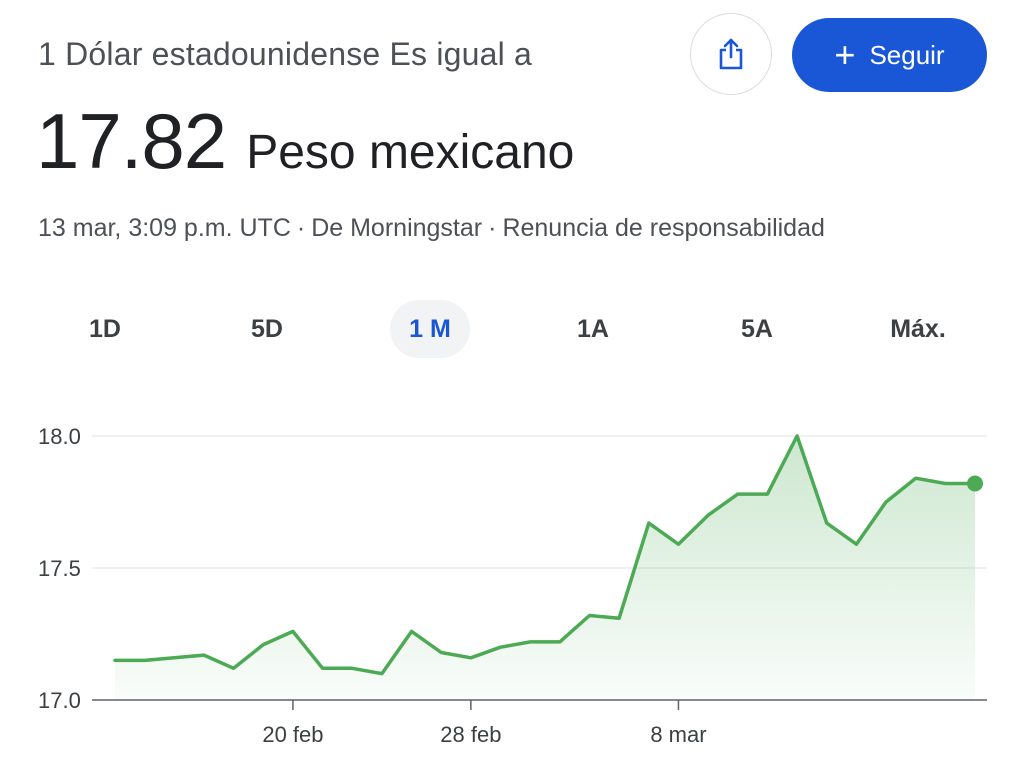 The height and width of the screenshot is (765, 1024). Describe the element at coordinates (164, 228) in the screenshot. I see `timestamp: 13 mar, 3:09 p.m. UTC` at that location.